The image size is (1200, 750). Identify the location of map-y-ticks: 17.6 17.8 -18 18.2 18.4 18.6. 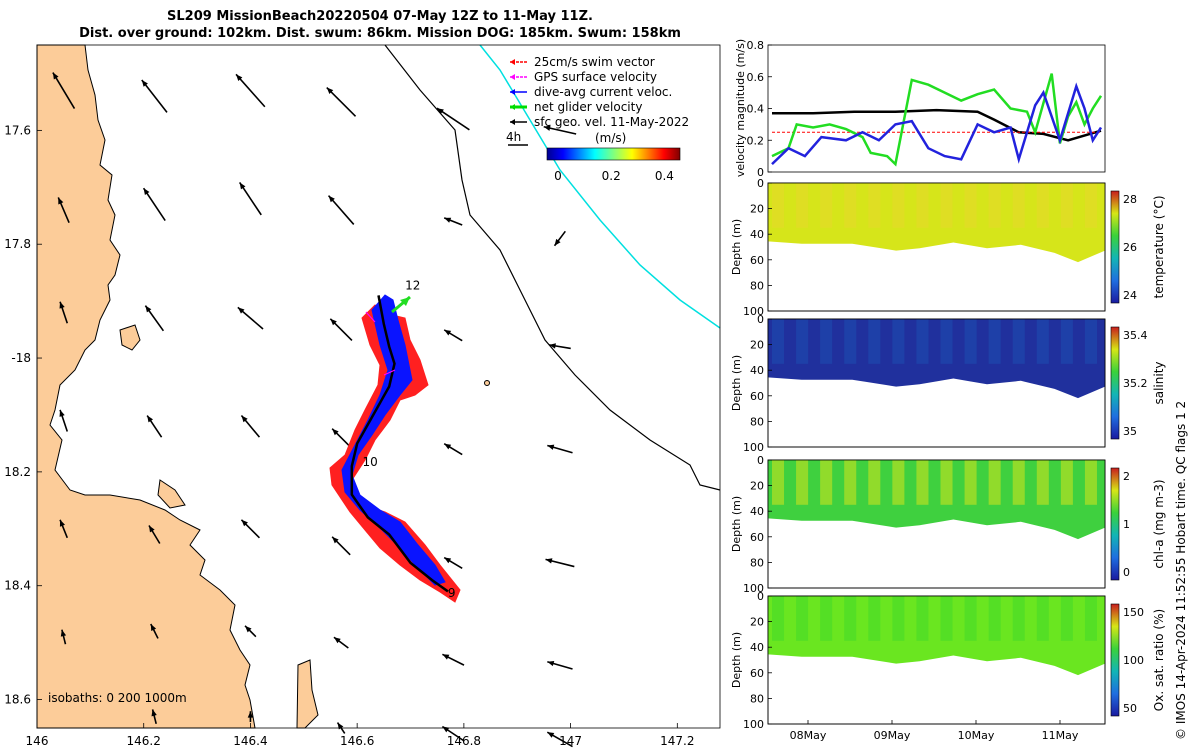
(23, 415).